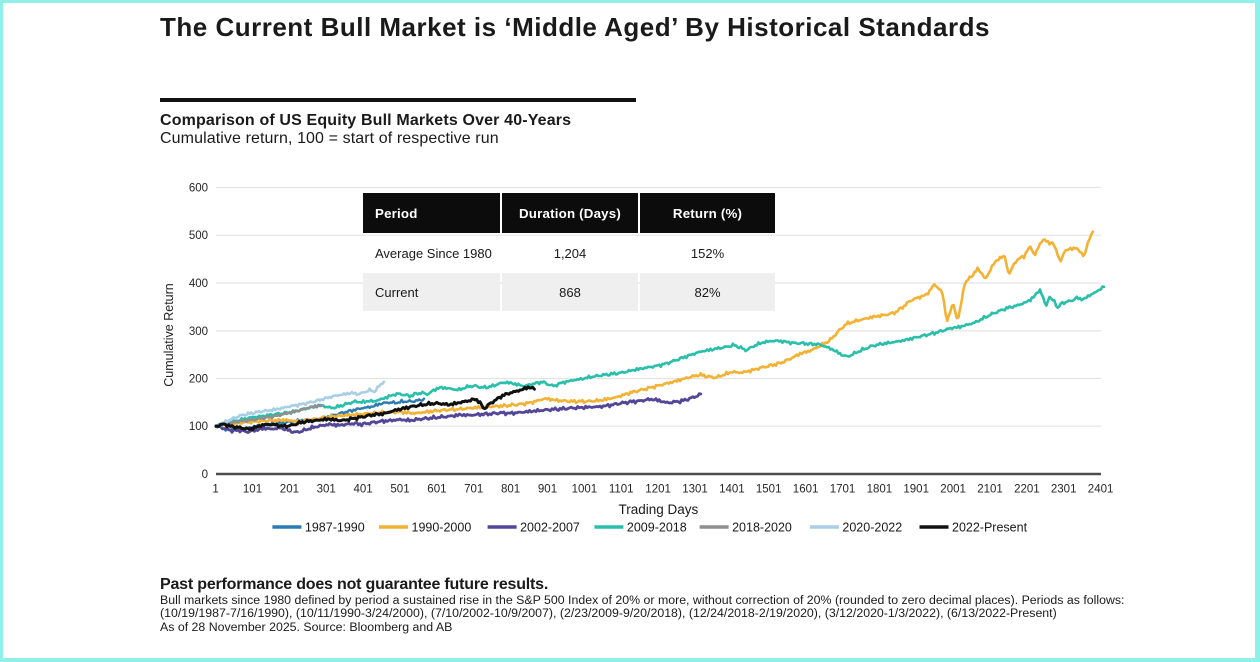 This screenshot has height=662, width=1260. What do you see at coordinates (198, 236) in the screenshot?
I see `svg-text: 500` at bounding box center [198, 236].